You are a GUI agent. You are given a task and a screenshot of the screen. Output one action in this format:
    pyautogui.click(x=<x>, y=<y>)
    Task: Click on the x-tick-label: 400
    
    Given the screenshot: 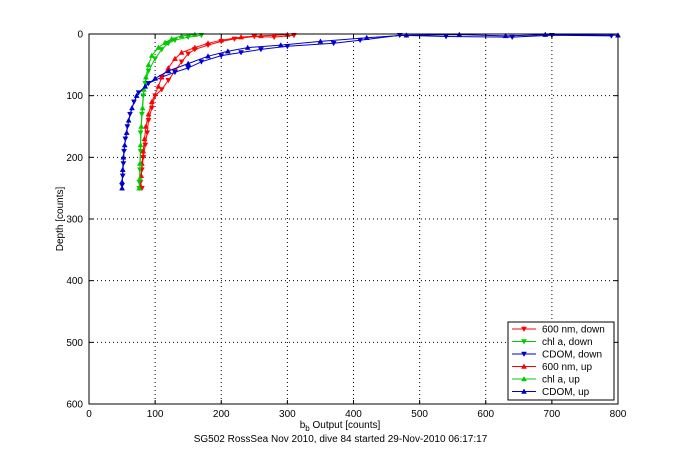 What is the action you would take?
    pyautogui.click(x=353, y=414)
    